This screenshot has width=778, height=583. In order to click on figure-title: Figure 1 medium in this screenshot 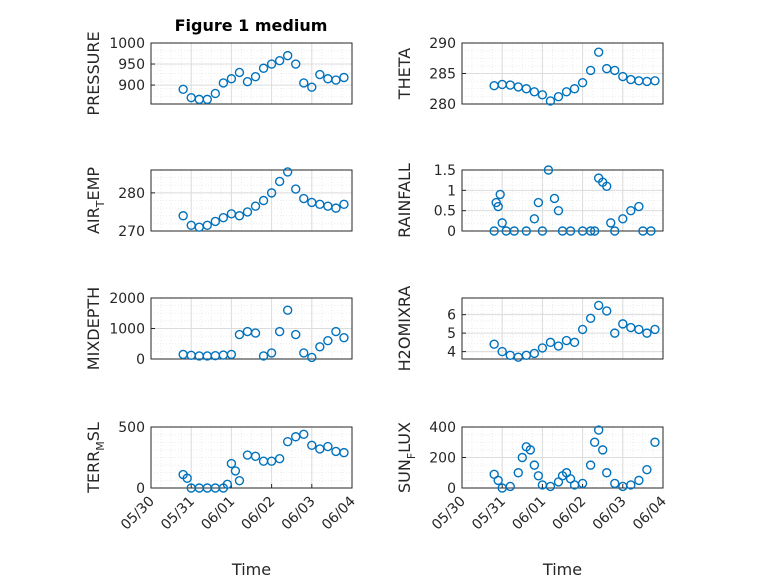, I will do `click(251, 25)`.